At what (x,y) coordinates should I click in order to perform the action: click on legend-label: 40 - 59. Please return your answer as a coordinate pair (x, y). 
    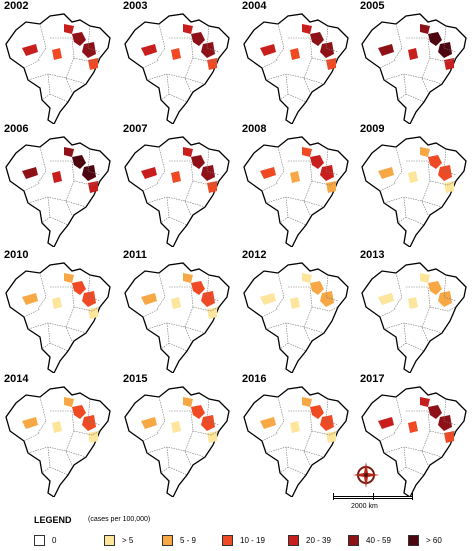
    Looking at the image, I should click on (378, 540).